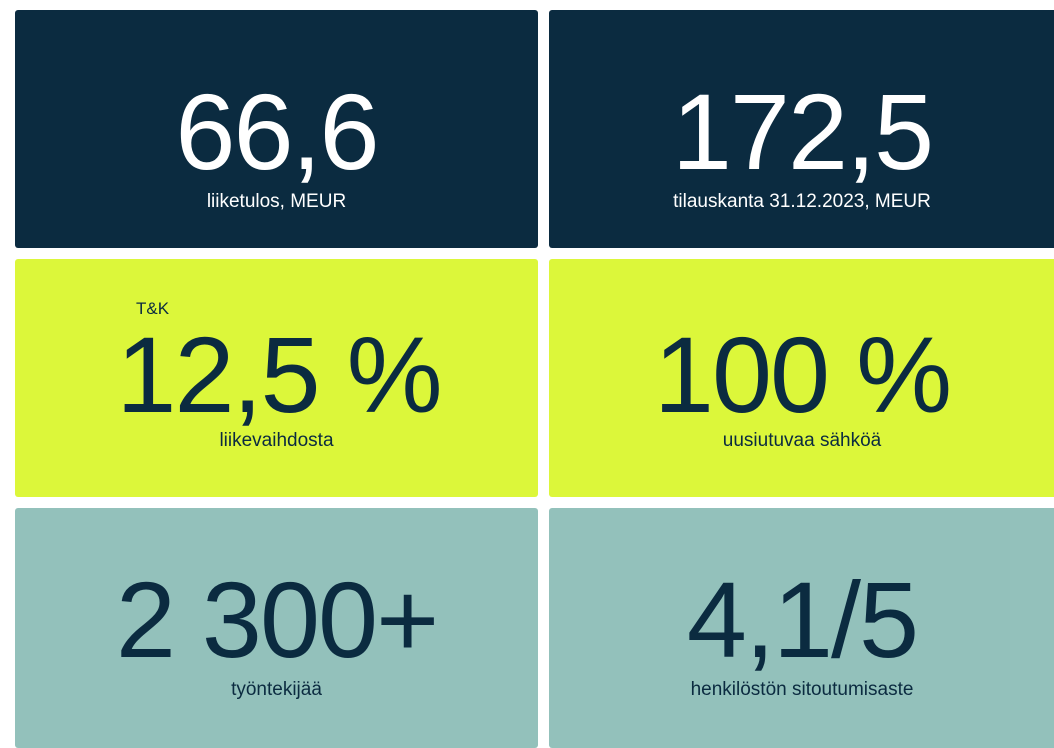 The width and height of the screenshot is (1054, 748). I want to click on card-label: henkilöstön sitoutumisaste, so click(802, 689).